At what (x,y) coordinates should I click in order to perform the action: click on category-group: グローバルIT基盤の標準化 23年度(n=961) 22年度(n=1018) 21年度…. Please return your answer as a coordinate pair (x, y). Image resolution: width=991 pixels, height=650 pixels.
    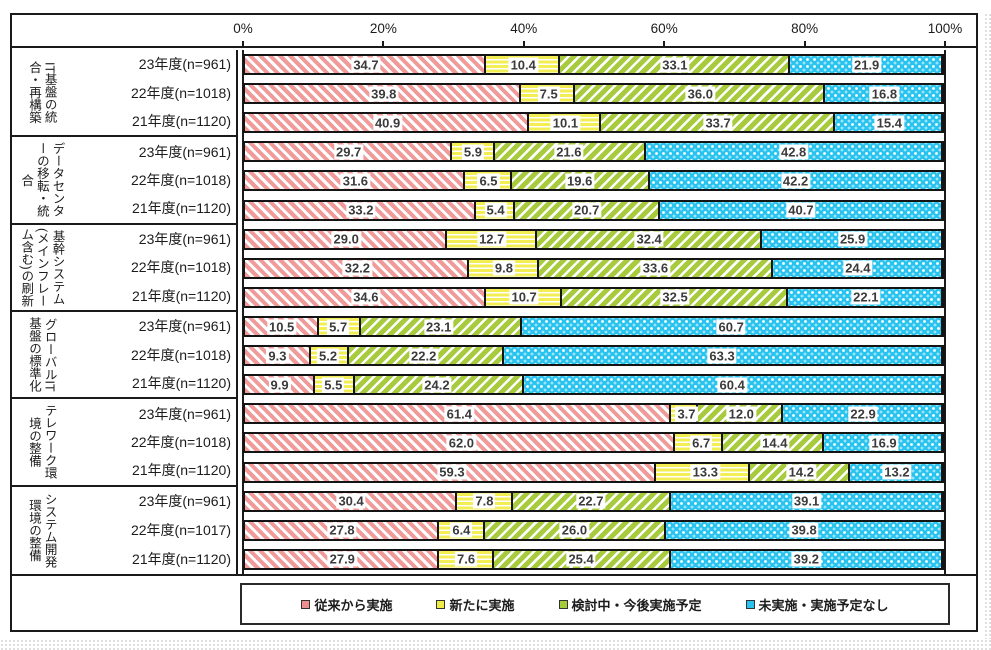
    Looking at the image, I should click on (494, 355).